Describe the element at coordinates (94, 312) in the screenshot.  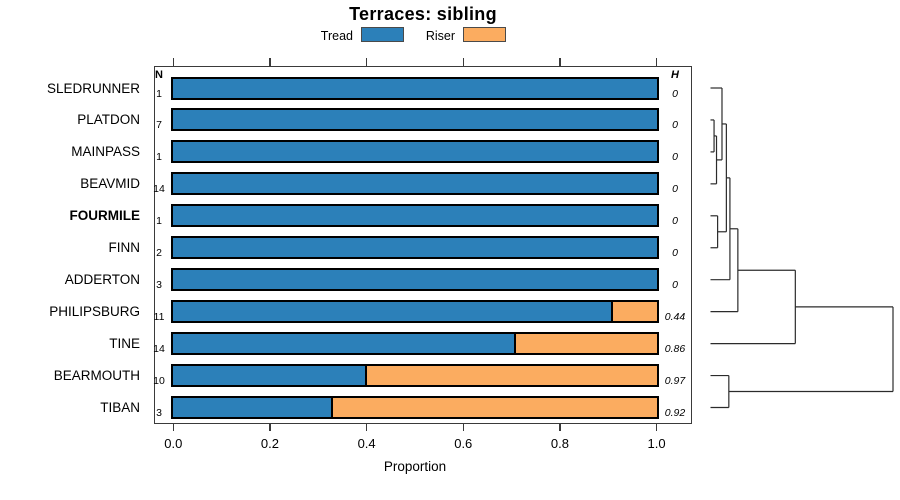
I see `row-label: PHILIPSBURG` at that location.